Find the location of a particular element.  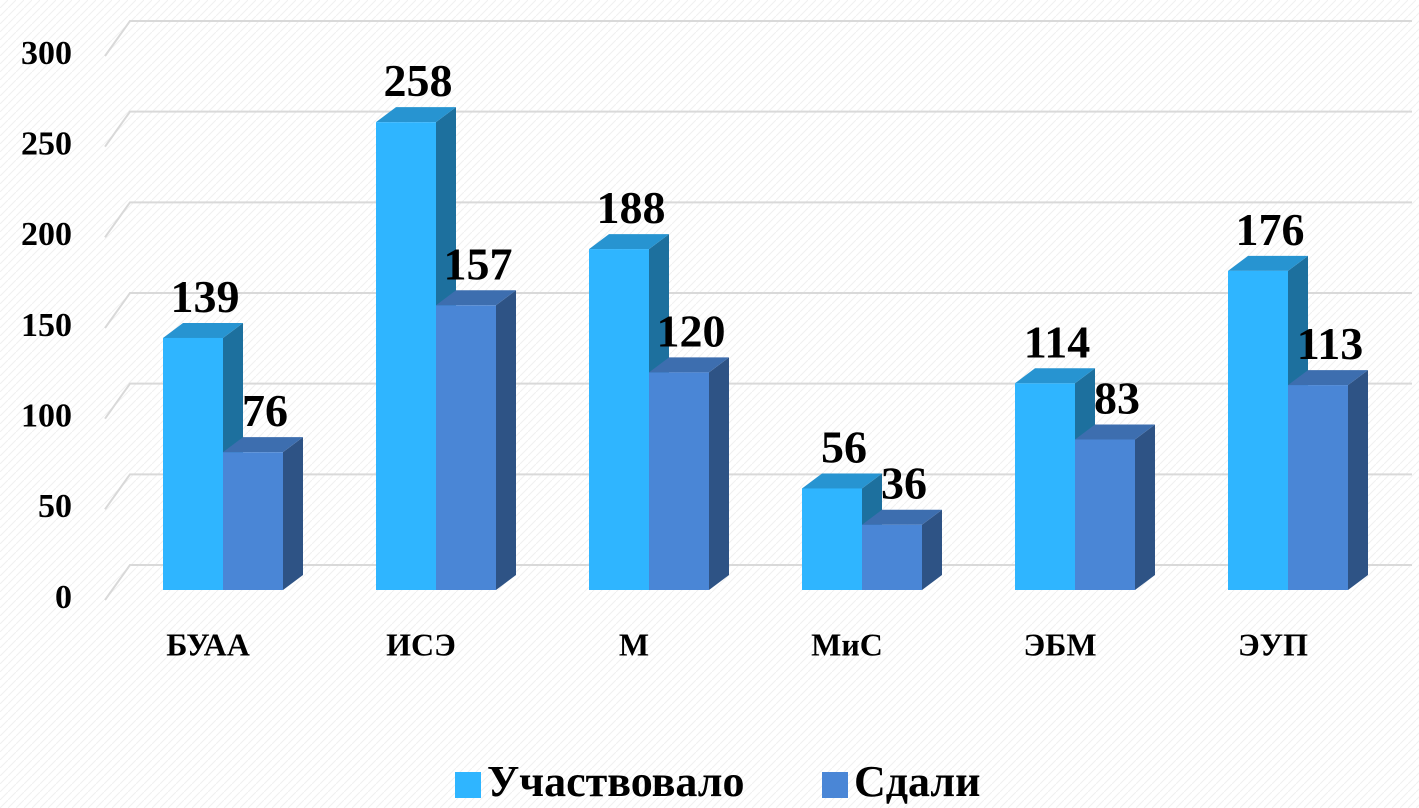

y-tick-label: 200 is located at coordinates (46, 234).